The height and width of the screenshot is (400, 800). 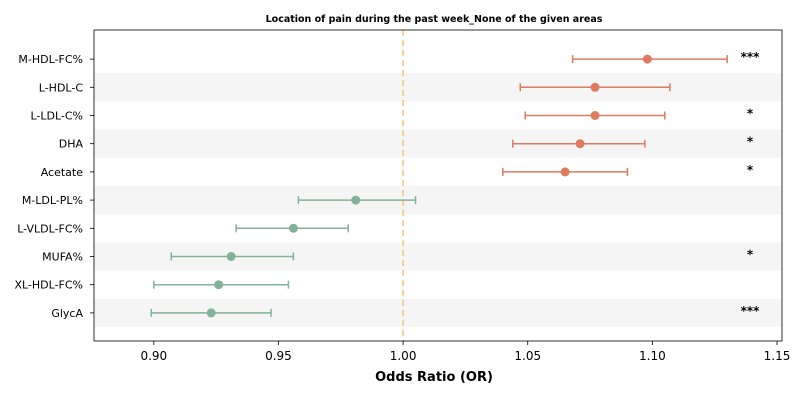 What do you see at coordinates (391, 115) in the screenshot?
I see `forest-row: L-LDL-C% *` at bounding box center [391, 115].